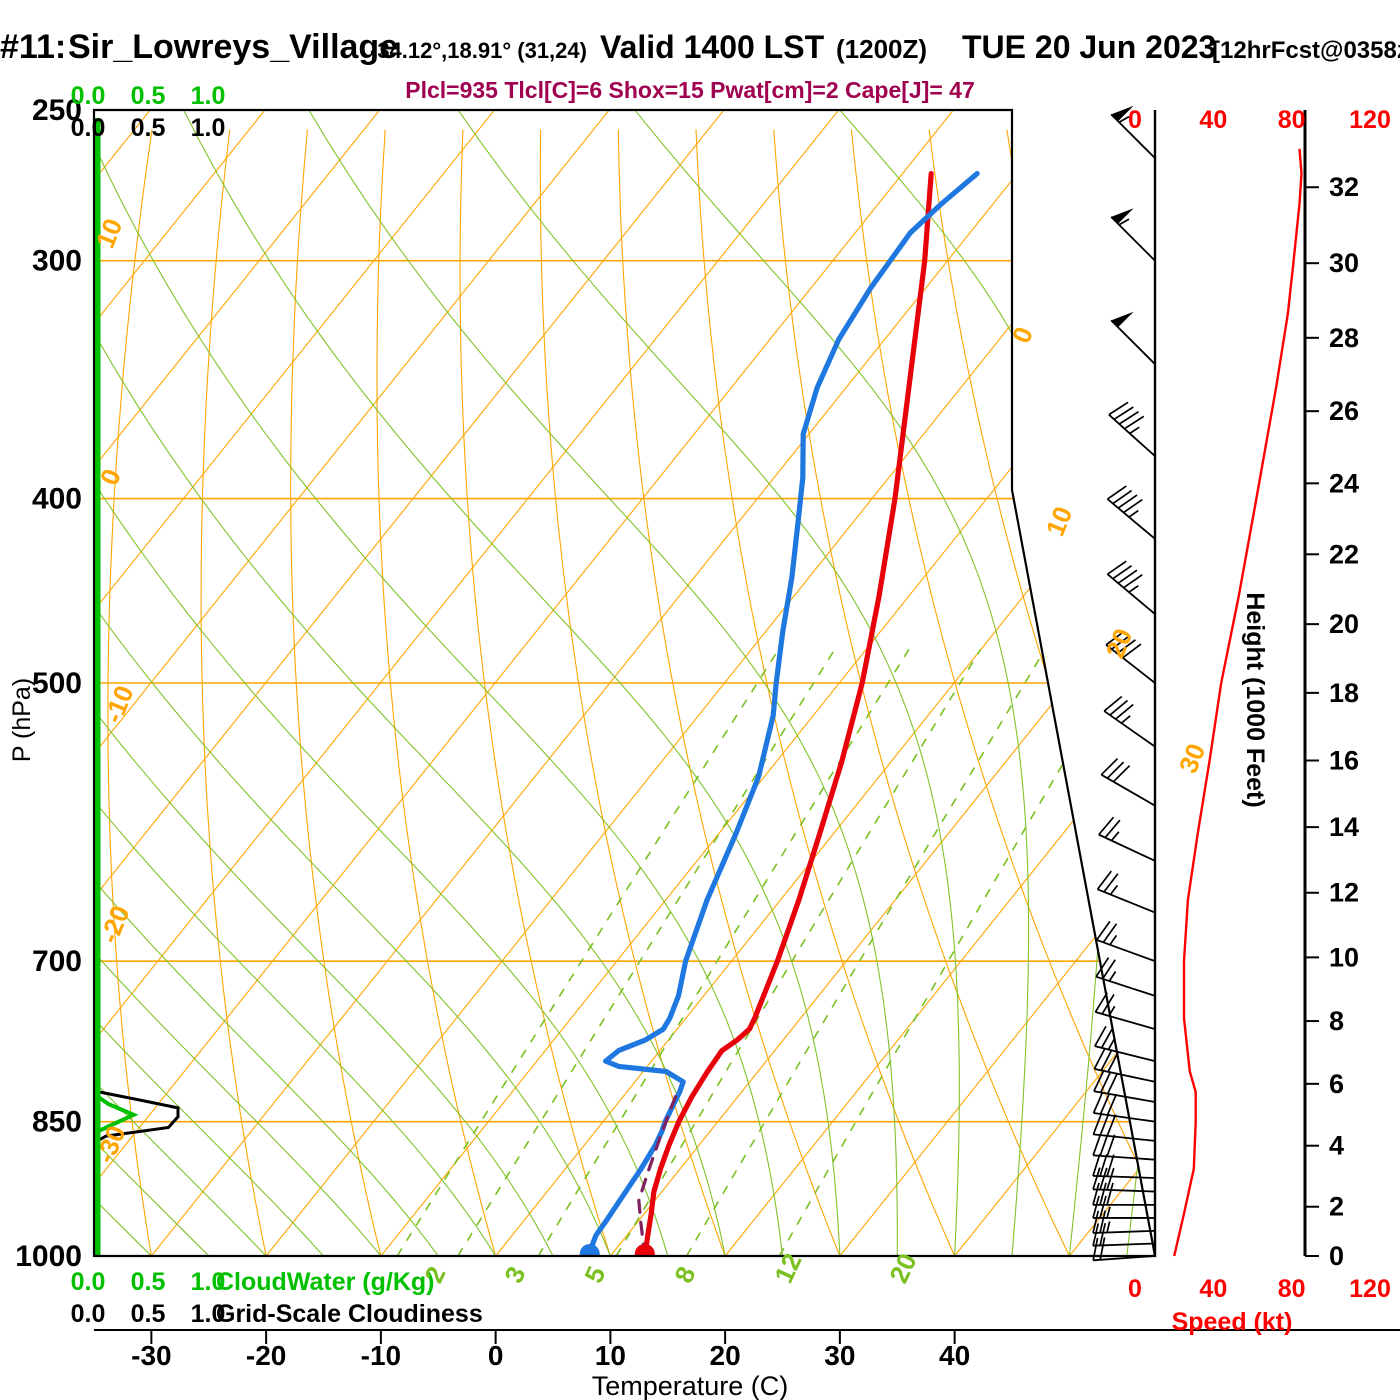  What do you see at coordinates (1344, 957) in the screenshot?
I see `svg-text: 10` at bounding box center [1344, 957].